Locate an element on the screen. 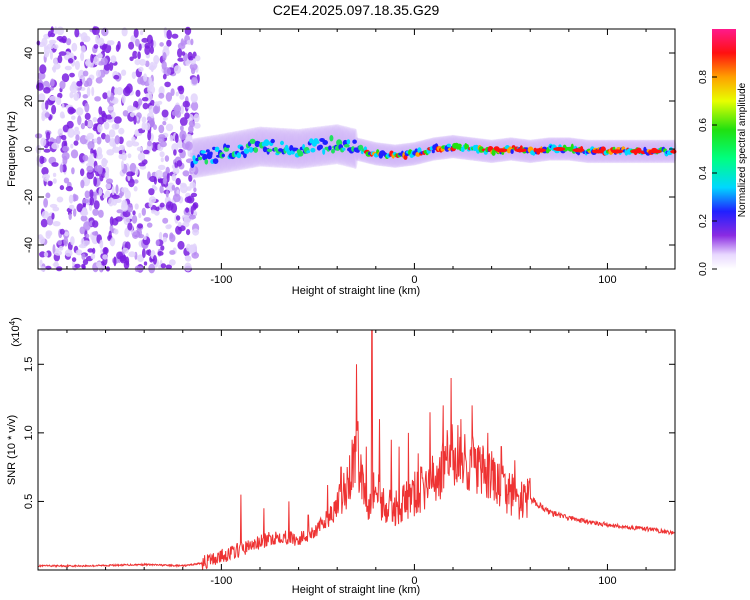 The height and width of the screenshot is (600, 750). y-tick-label: 0 is located at coordinates (29, 149).